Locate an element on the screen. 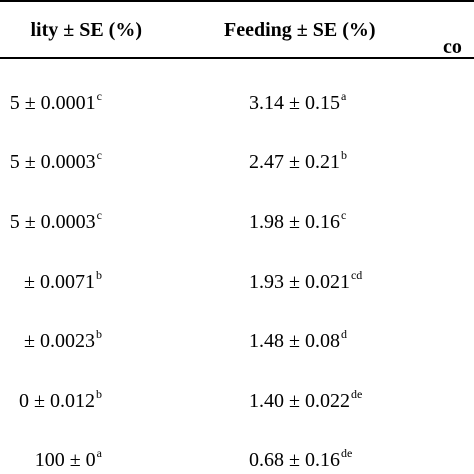  feeding-cell: 1.48 ± 0.08d is located at coordinates (298, 339).